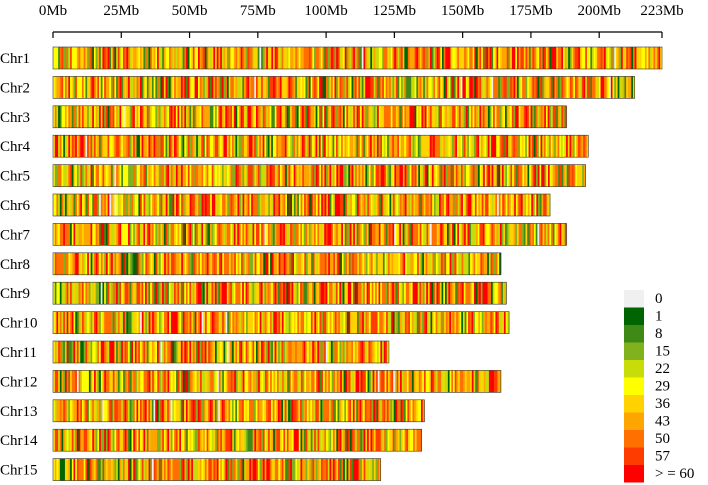  Describe the element at coordinates (19, 471) in the screenshot. I see `chromosome-label: Chr15` at that location.